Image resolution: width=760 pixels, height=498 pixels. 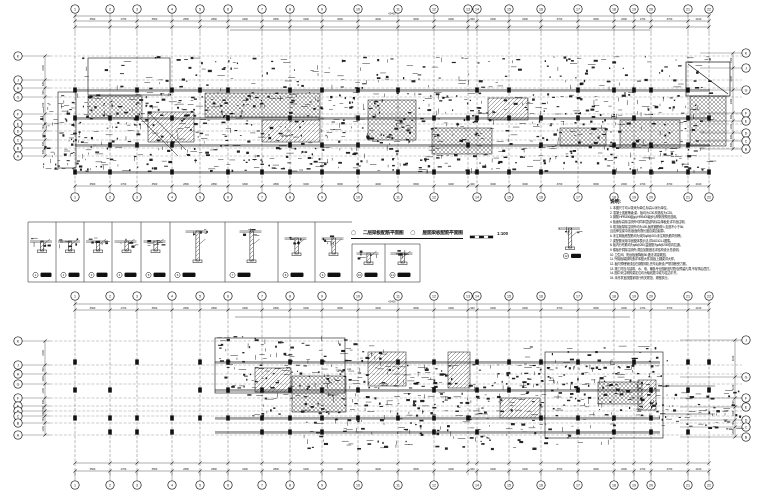 What do you see at coordinates (641, 240) in the screenshot?
I see `note-line: 7. 梁配筋采用平面整体表示法,详16G101-1图集。` at bounding box center [641, 240].